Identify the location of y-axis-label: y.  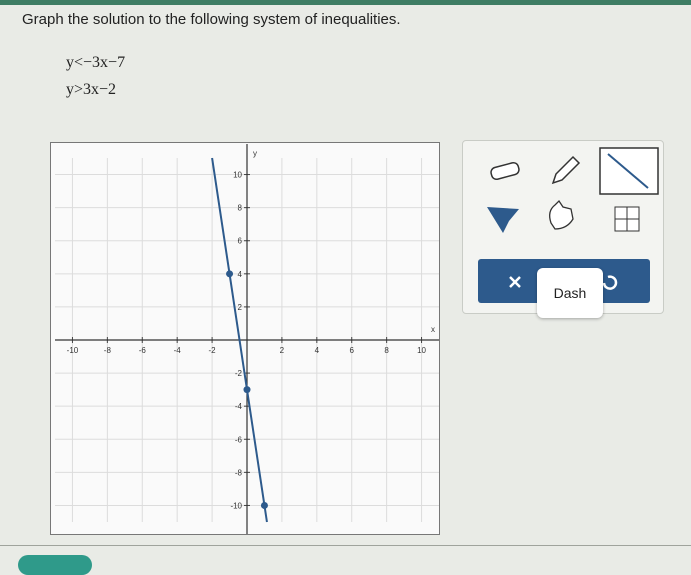
(255, 153).